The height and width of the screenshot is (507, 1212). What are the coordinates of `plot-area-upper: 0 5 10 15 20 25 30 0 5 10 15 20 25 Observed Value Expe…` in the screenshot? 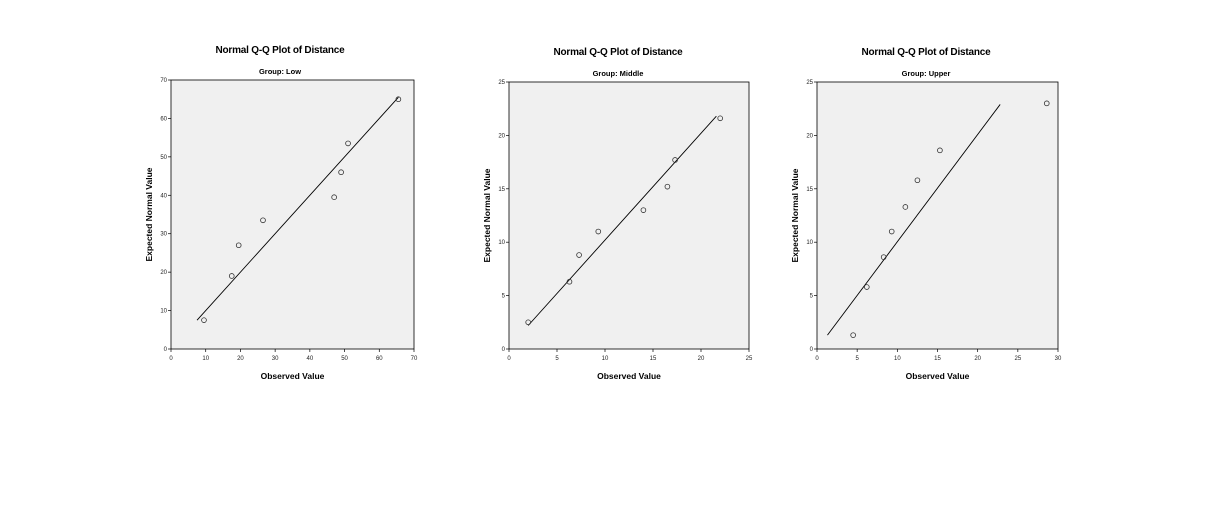 It's located at (926, 230).